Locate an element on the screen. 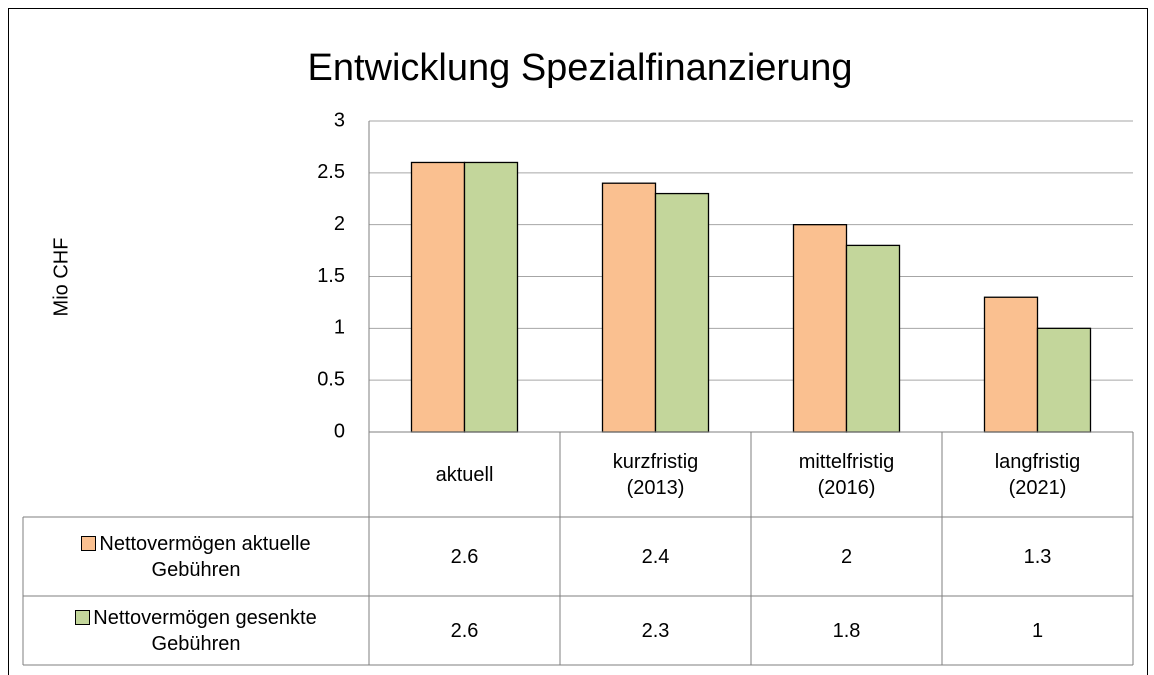 The width and height of the screenshot is (1154, 675). table-value: 2 is located at coordinates (846, 556).